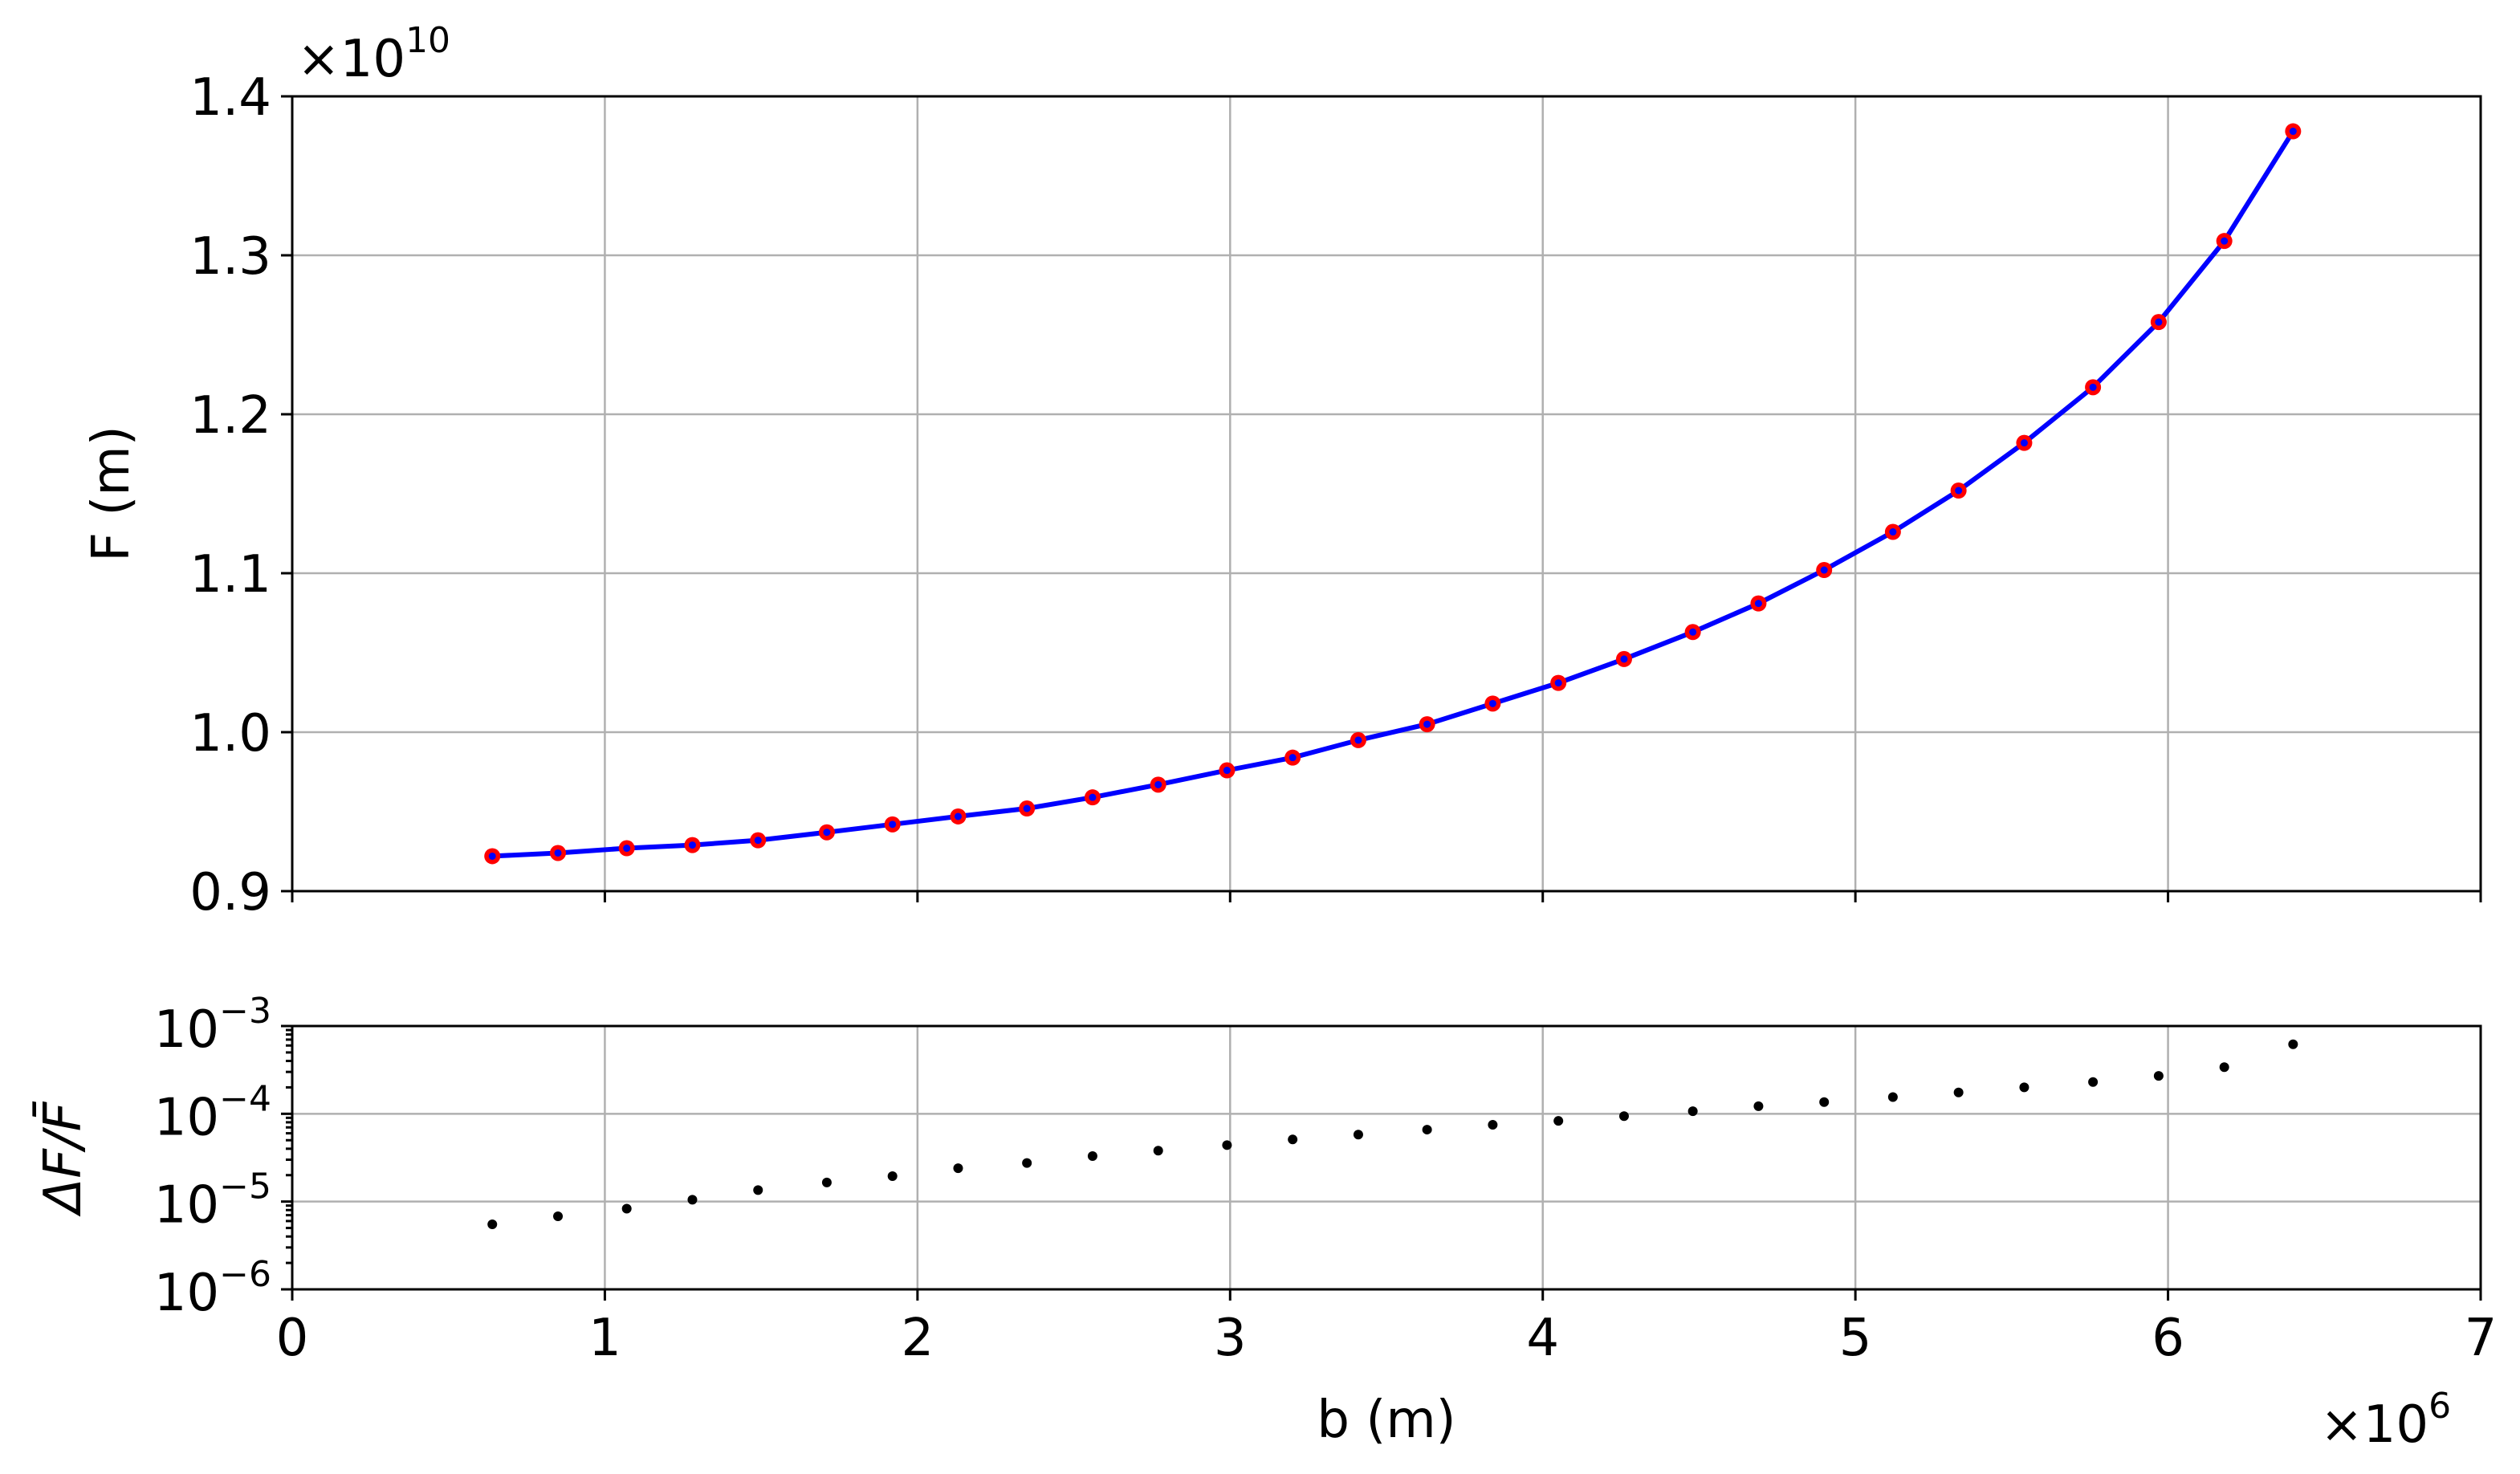  What do you see at coordinates (230, 416) in the screenshot?
I see `top-y-tick-label: 1.2` at bounding box center [230, 416].